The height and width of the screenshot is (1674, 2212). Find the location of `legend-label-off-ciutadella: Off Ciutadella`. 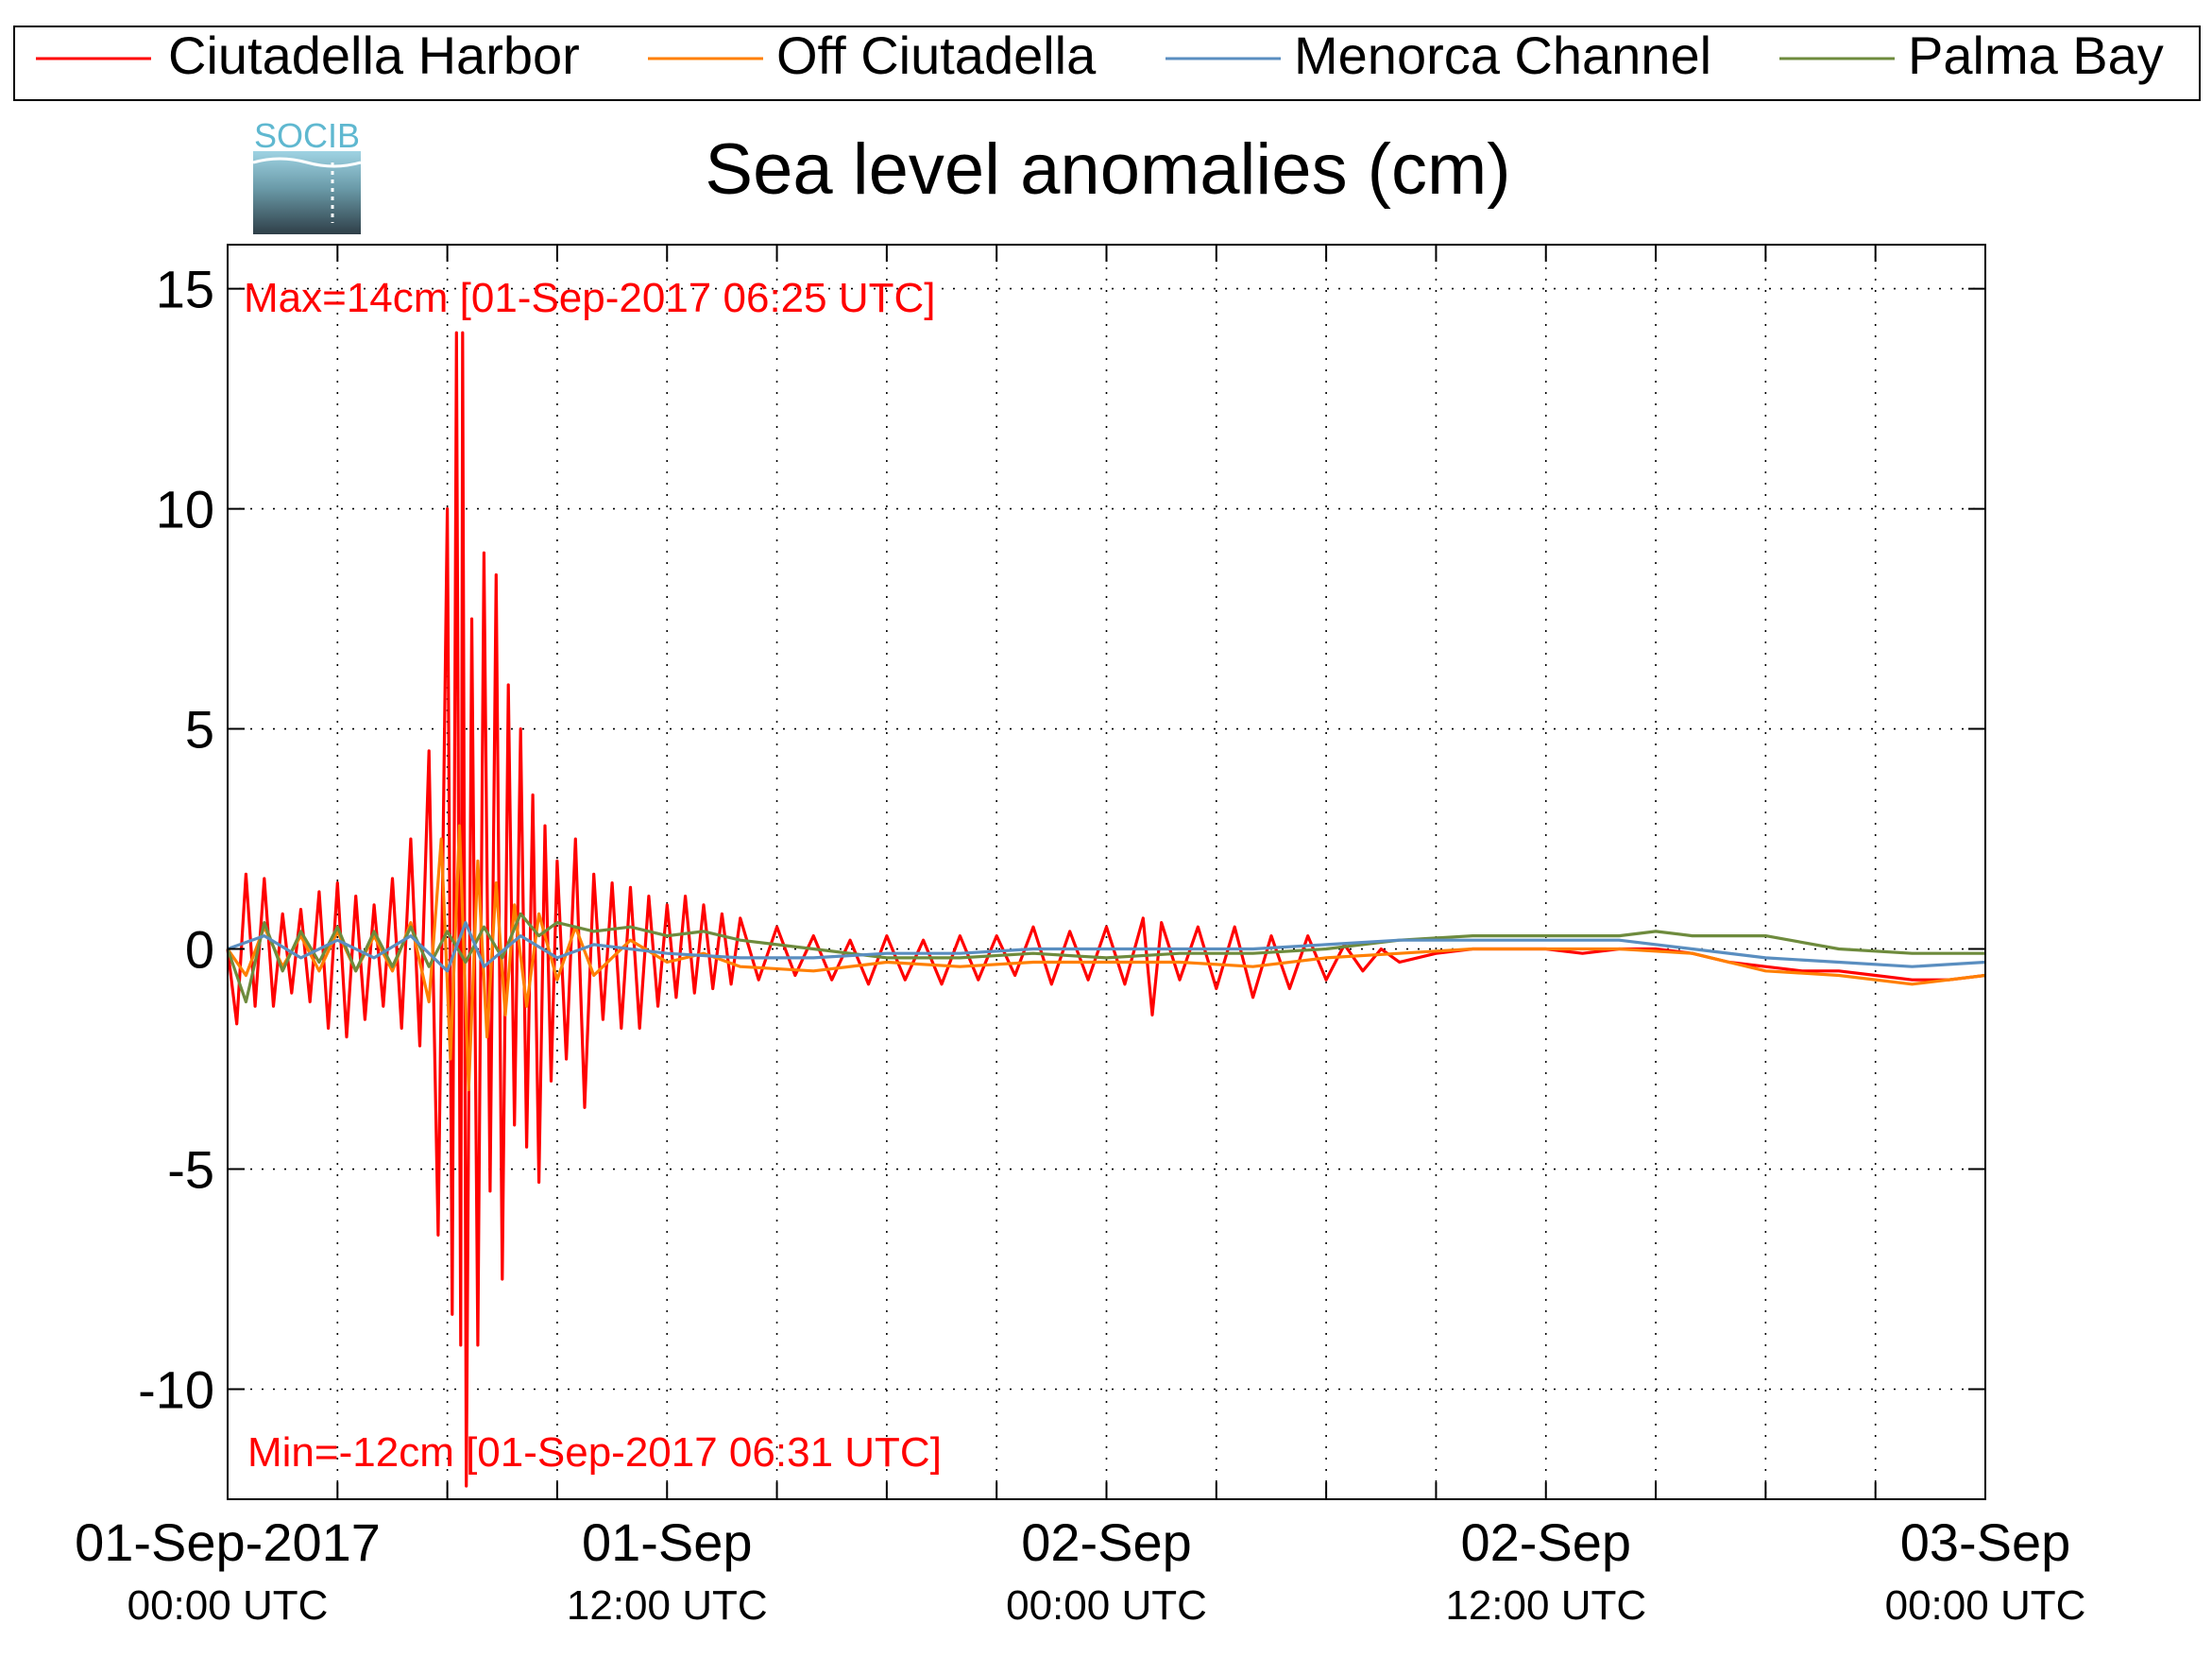

legend-label-off-ciutadella: Off Ciutadella is located at coordinates (936, 55).